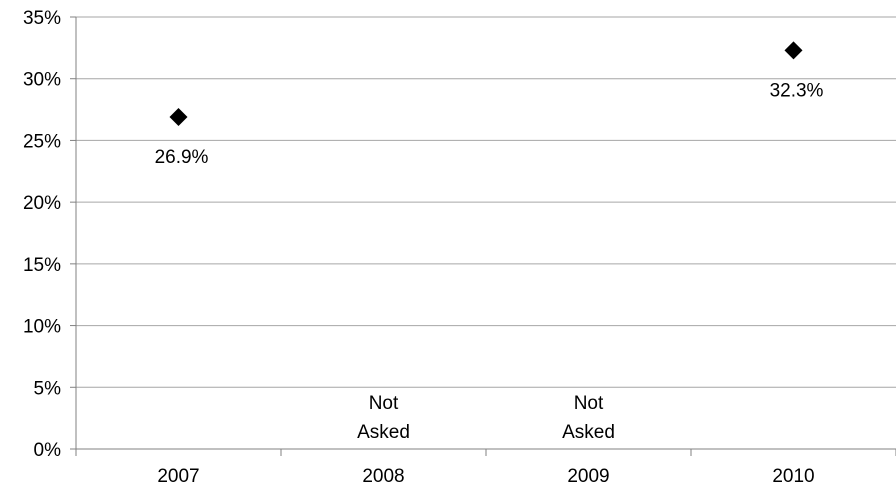 This screenshot has height=491, width=896. I want to click on y-tick-label: 15%, so click(42, 265).